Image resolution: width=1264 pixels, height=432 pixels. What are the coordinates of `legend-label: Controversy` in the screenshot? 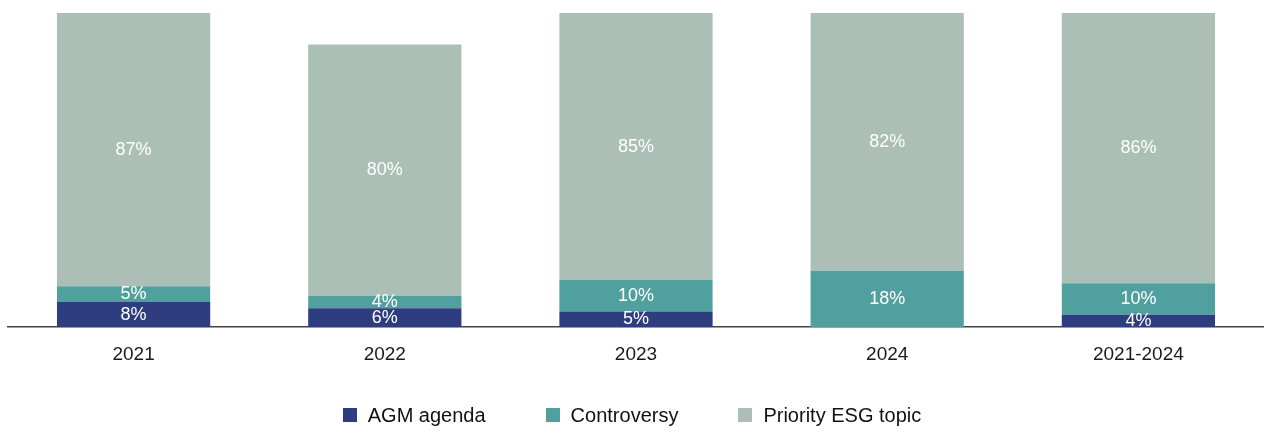 It's located at (624, 415).